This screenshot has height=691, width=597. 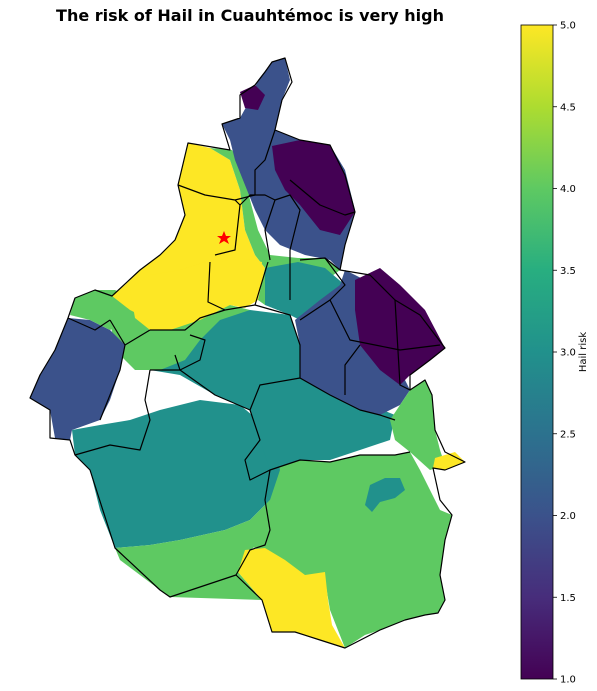 What do you see at coordinates (568, 271) in the screenshot?
I see `colorbar-tick-label: 3.5` at bounding box center [568, 271].